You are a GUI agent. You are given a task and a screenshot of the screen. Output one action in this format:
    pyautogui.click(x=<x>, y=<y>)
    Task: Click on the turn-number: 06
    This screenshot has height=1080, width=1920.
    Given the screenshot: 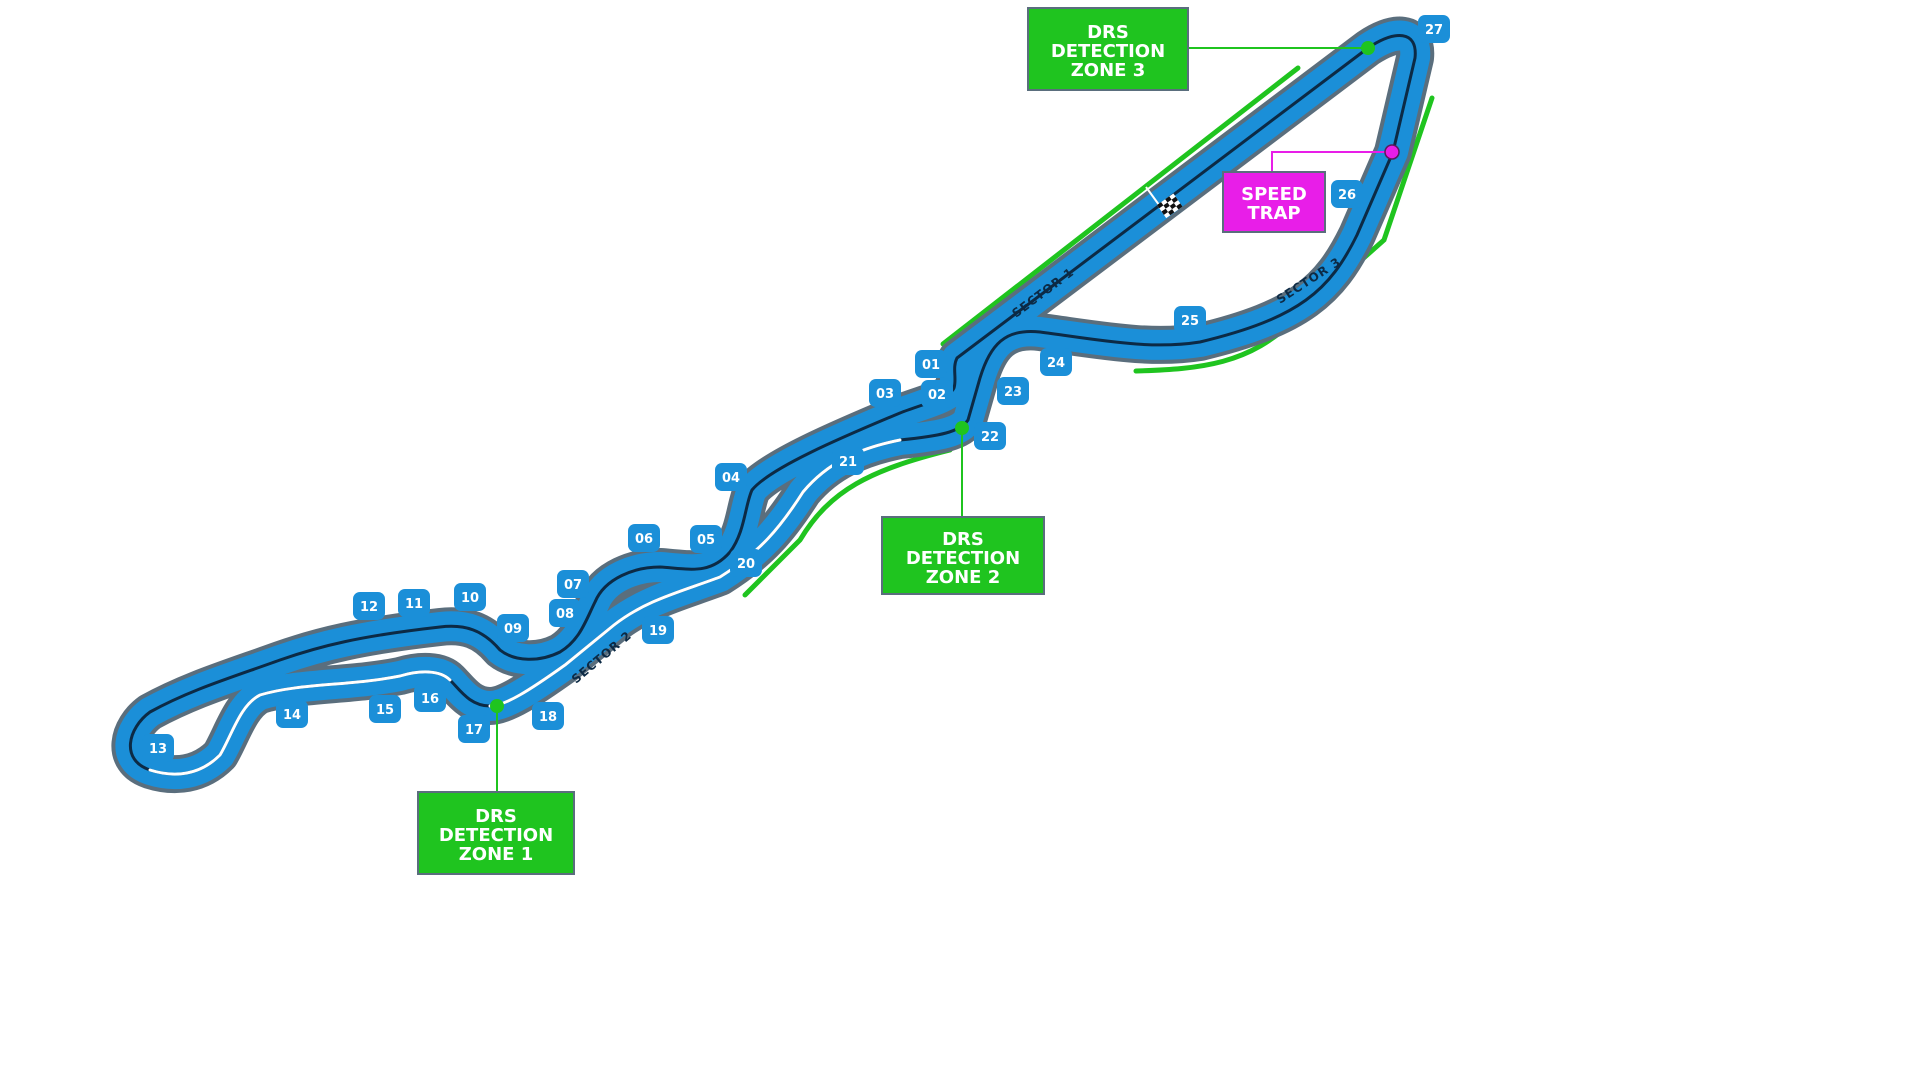 What is the action you would take?
    pyautogui.click(x=644, y=539)
    